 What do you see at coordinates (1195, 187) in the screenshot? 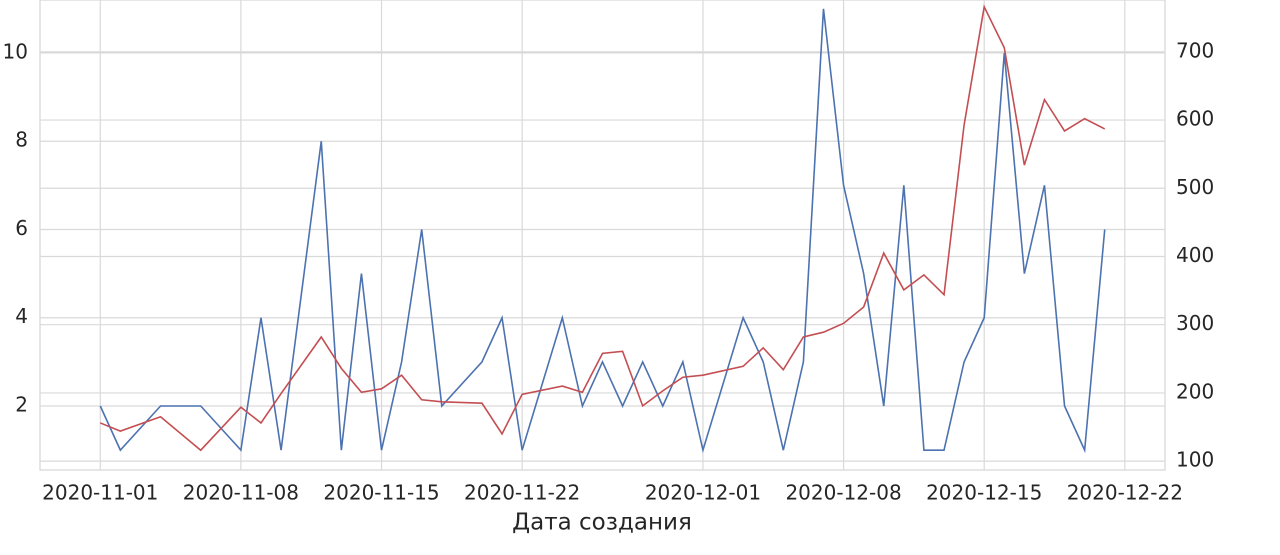
I see `y2-tick-label: 500` at bounding box center [1195, 187].